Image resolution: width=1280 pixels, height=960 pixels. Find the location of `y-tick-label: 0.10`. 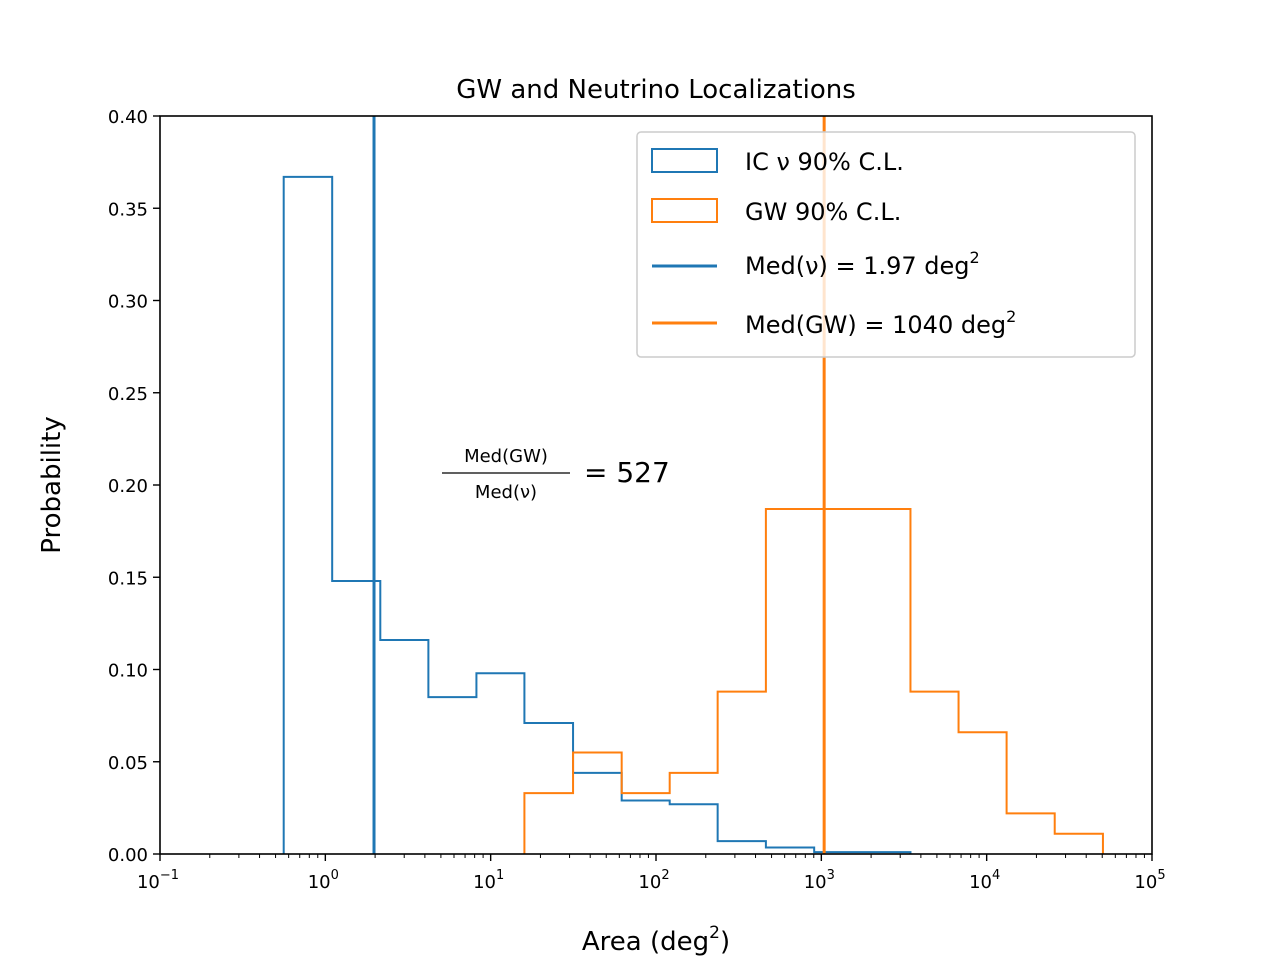

y-tick-label: 0.10 is located at coordinates (128, 671).